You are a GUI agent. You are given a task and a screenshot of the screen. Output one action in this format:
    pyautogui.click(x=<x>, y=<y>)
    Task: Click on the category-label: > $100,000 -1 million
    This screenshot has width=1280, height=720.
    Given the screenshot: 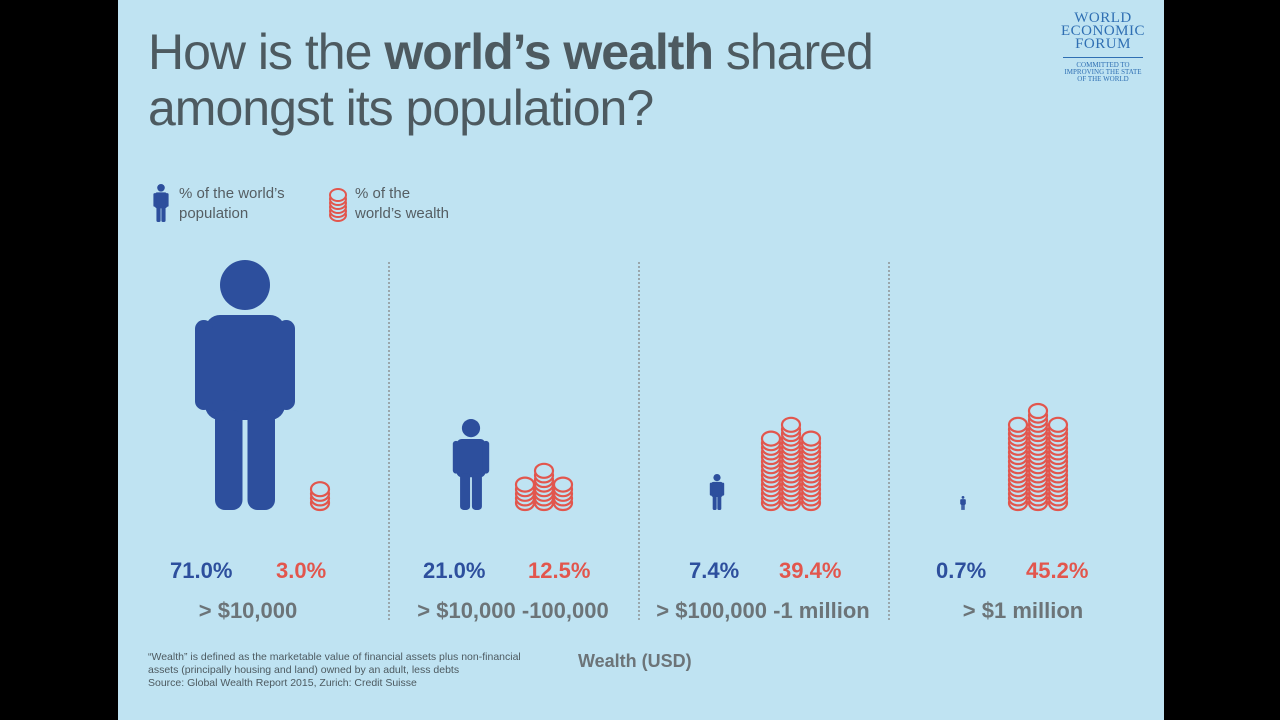 What is the action you would take?
    pyautogui.click(x=763, y=610)
    